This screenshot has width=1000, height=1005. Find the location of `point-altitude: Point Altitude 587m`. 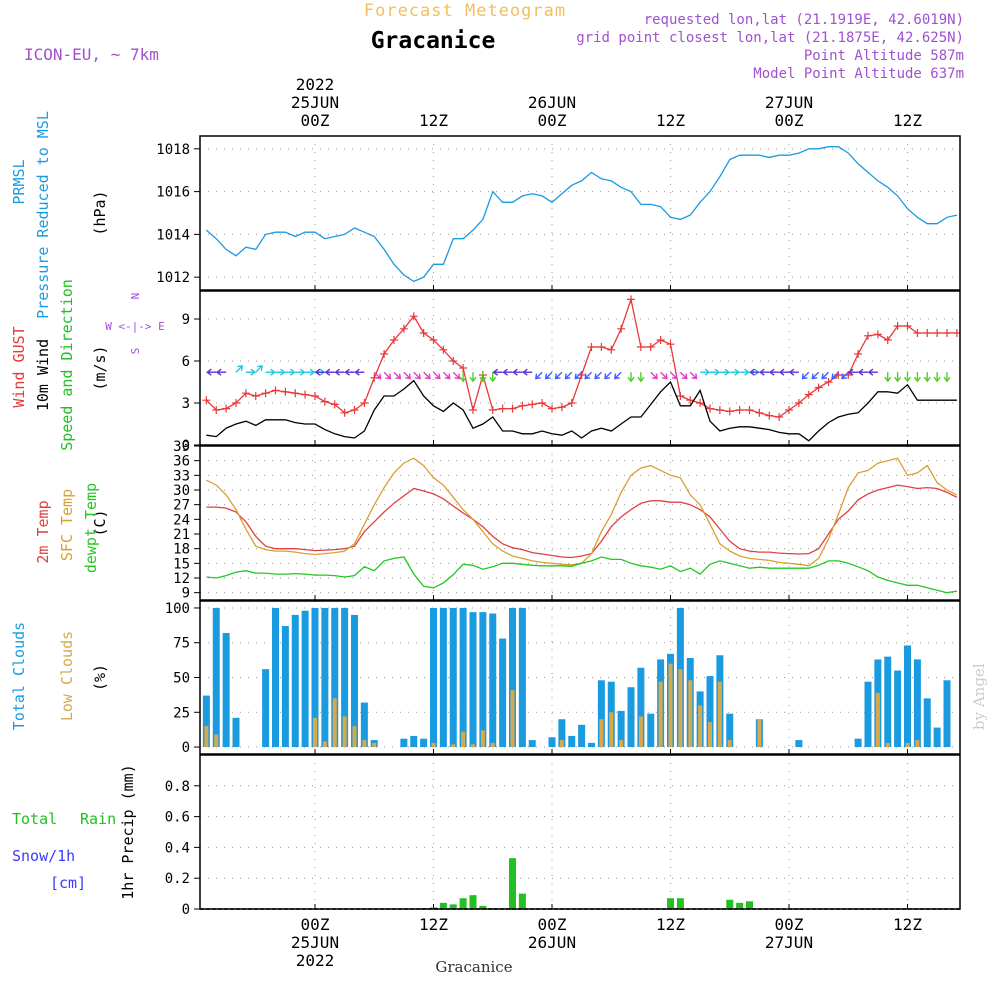

point-altitude: Point Altitude 587m is located at coordinates (884, 56).